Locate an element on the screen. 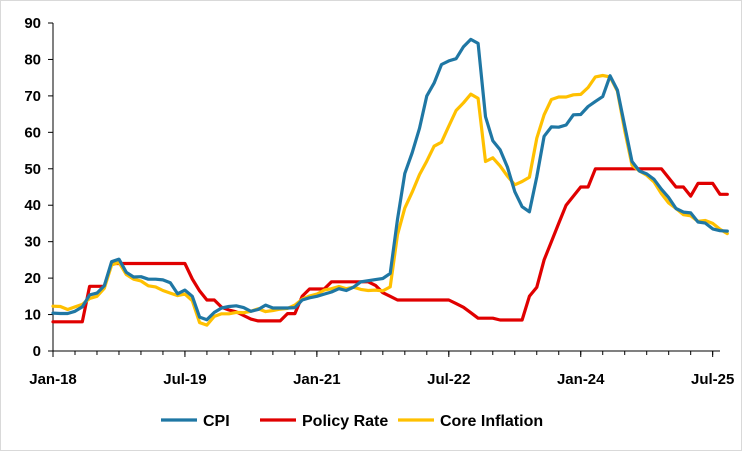 The image size is (742, 451). legend-label-cpi: CPI is located at coordinates (216, 421).